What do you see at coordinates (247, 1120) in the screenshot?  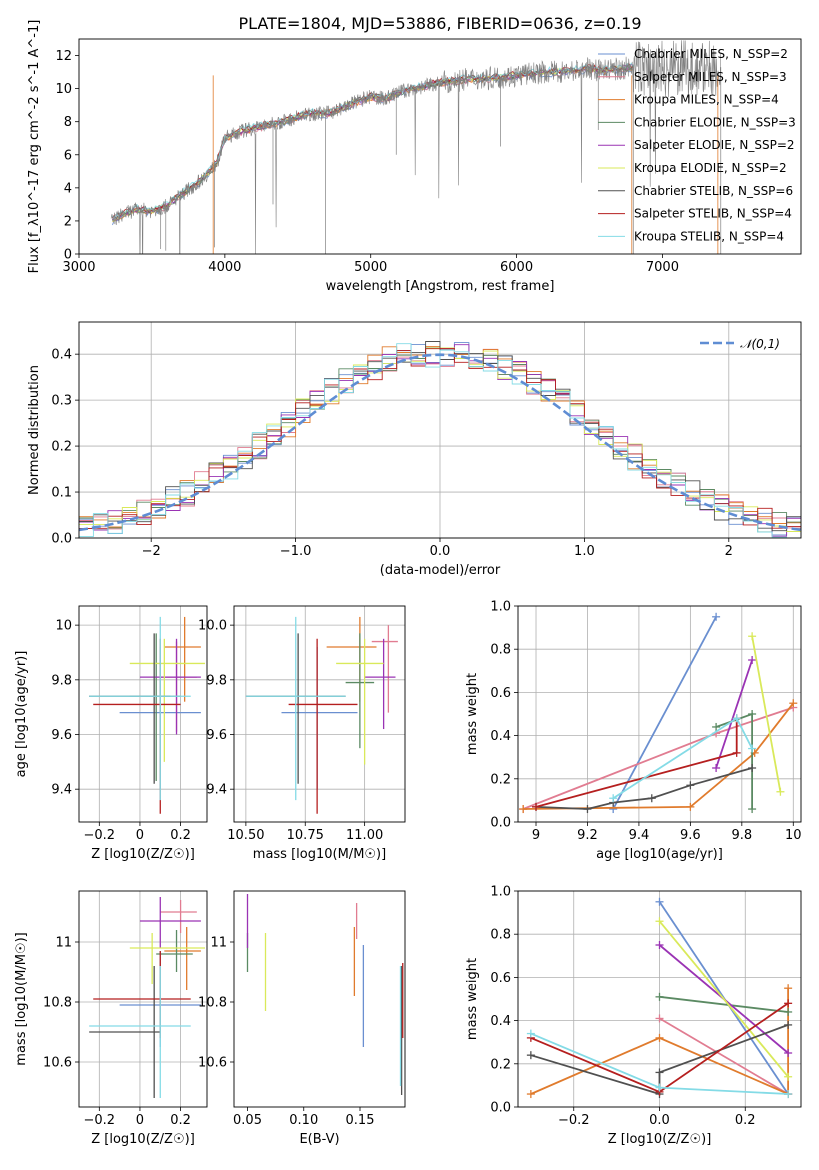 I see `x-tick-label: 0.05` at bounding box center [247, 1120].